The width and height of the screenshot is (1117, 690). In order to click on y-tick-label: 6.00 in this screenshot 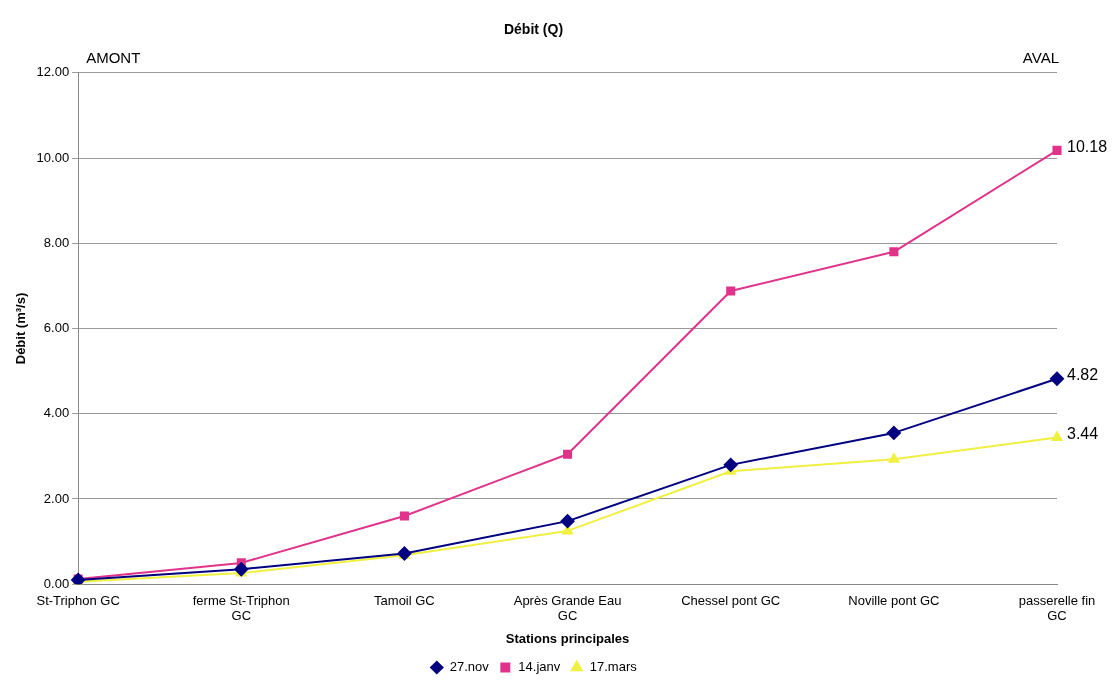, I will do `click(56, 328)`.